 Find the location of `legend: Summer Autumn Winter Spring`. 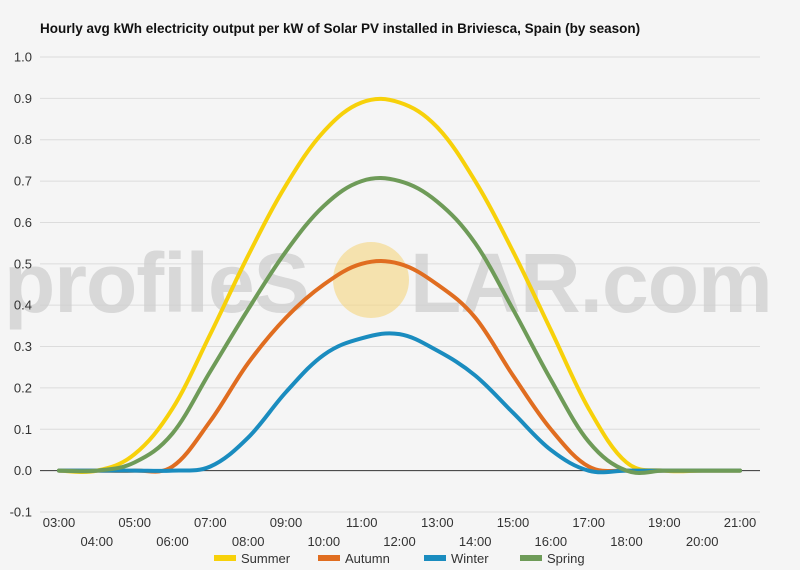

legend: Summer Autumn Winter Spring is located at coordinates (399, 558).